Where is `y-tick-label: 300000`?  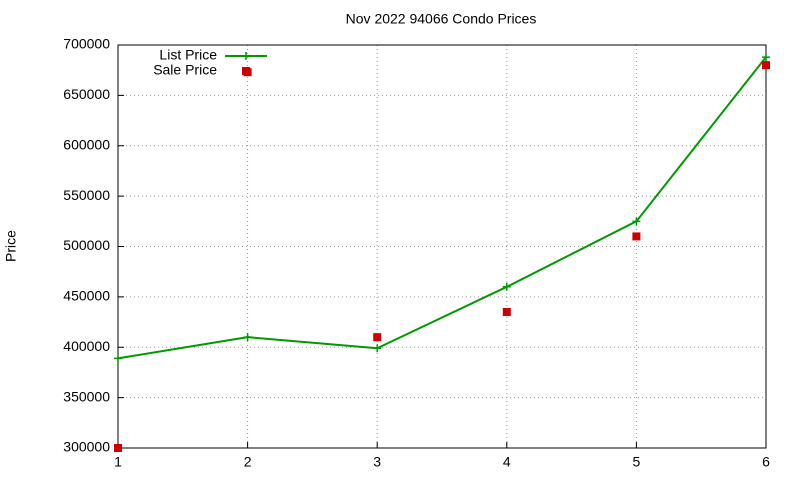 y-tick-label: 300000 is located at coordinates (86, 447).